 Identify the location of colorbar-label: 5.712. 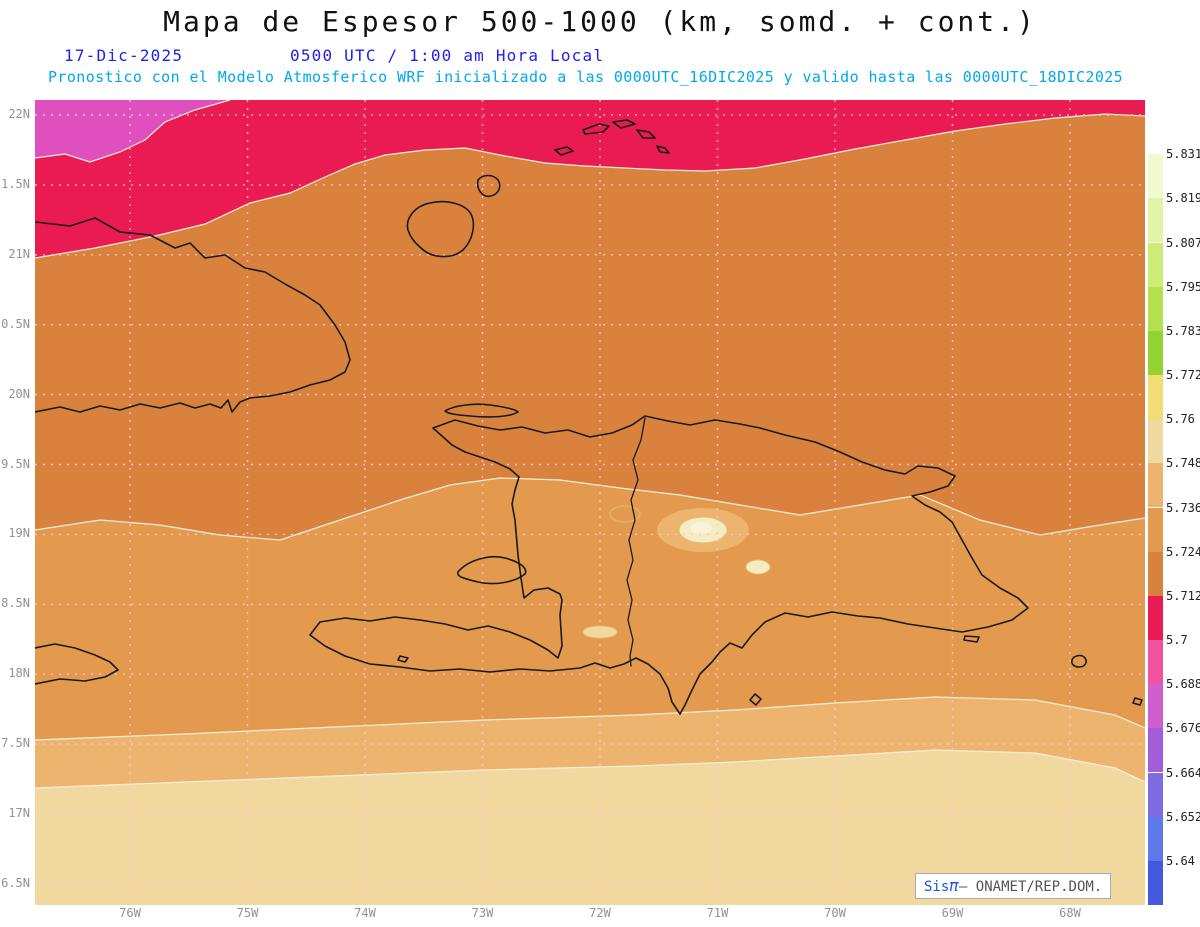
(1183, 595).